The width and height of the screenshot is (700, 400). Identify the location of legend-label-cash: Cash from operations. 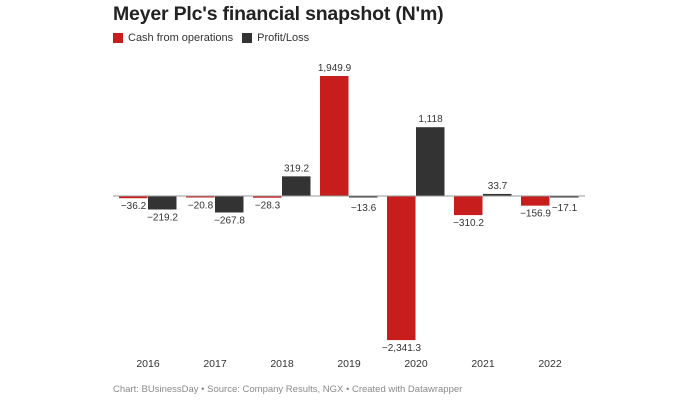
(181, 38).